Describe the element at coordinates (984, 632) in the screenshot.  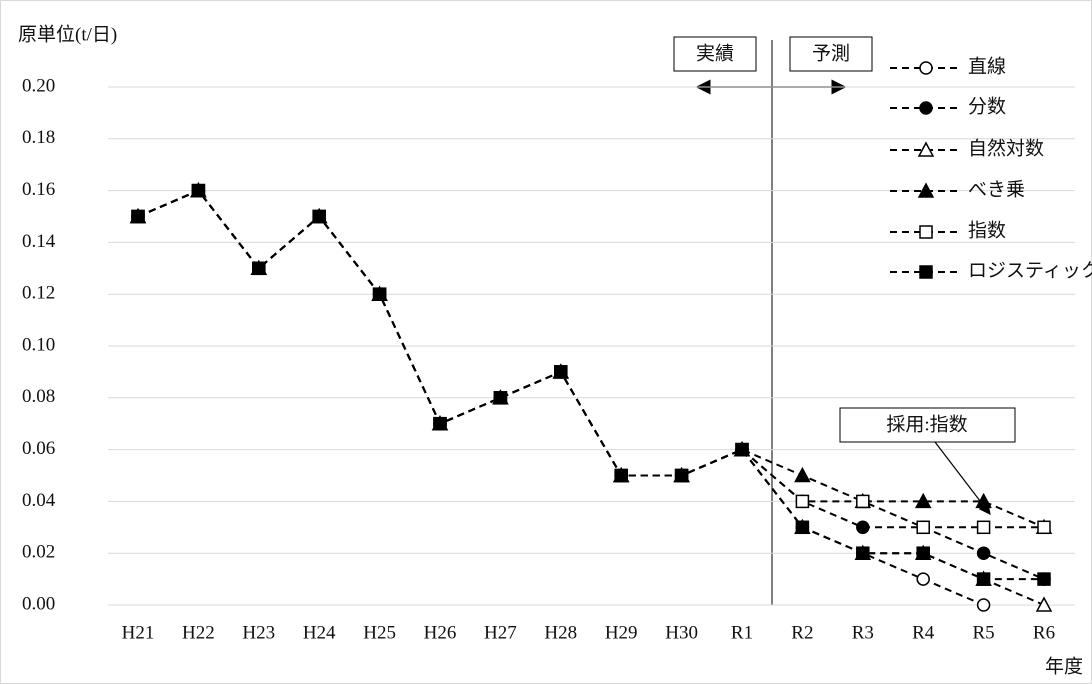
I see `x-tick-label: R5` at that location.